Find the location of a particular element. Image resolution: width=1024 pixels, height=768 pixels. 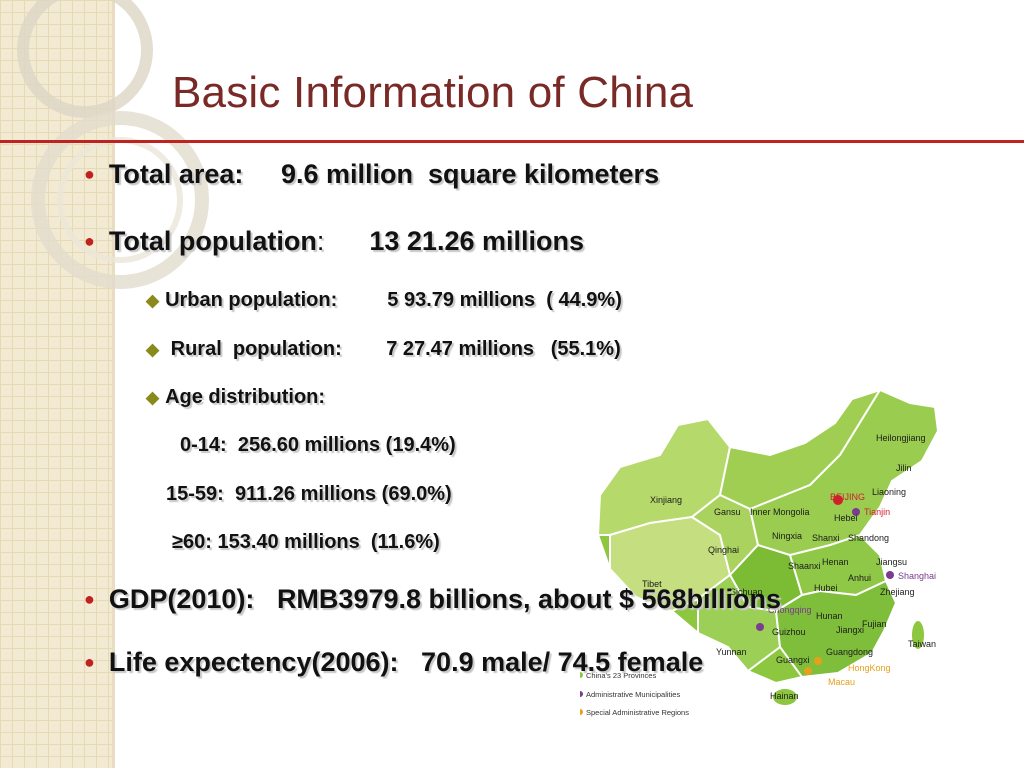

legend-label: Administrative Municipalities is located at coordinates (633, 694).